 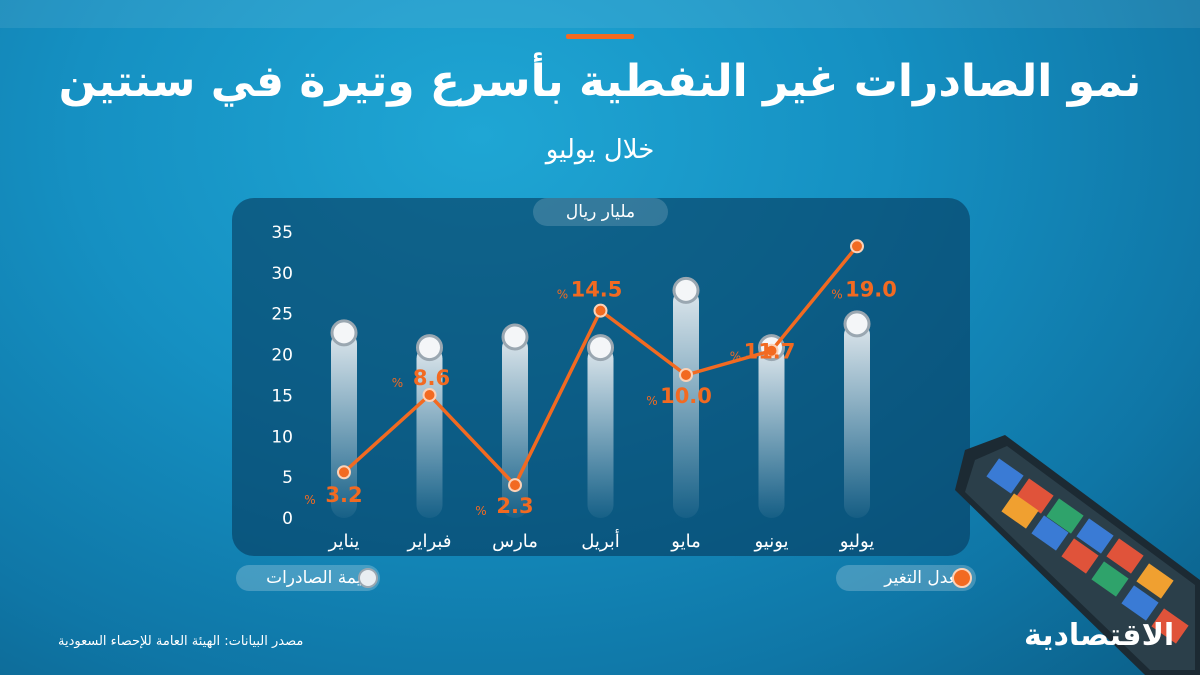 I want to click on legend-bars: قيمة الصادرات, so click(x=308, y=578).